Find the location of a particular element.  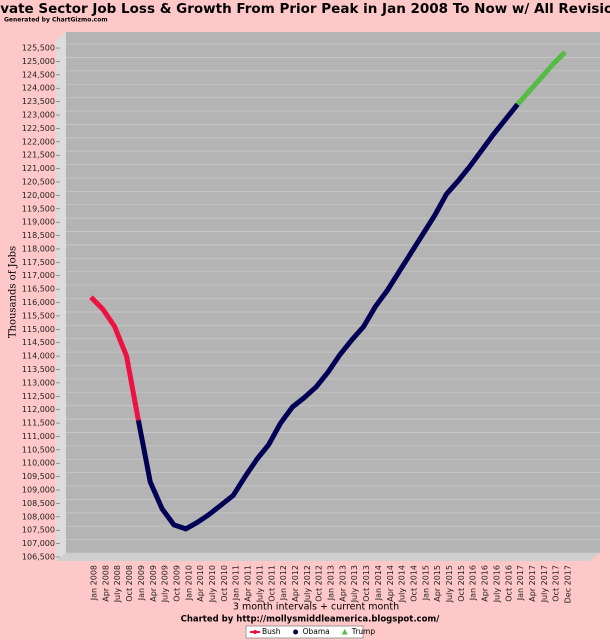

x-tick-label: July 2014 is located at coordinates (402, 584).